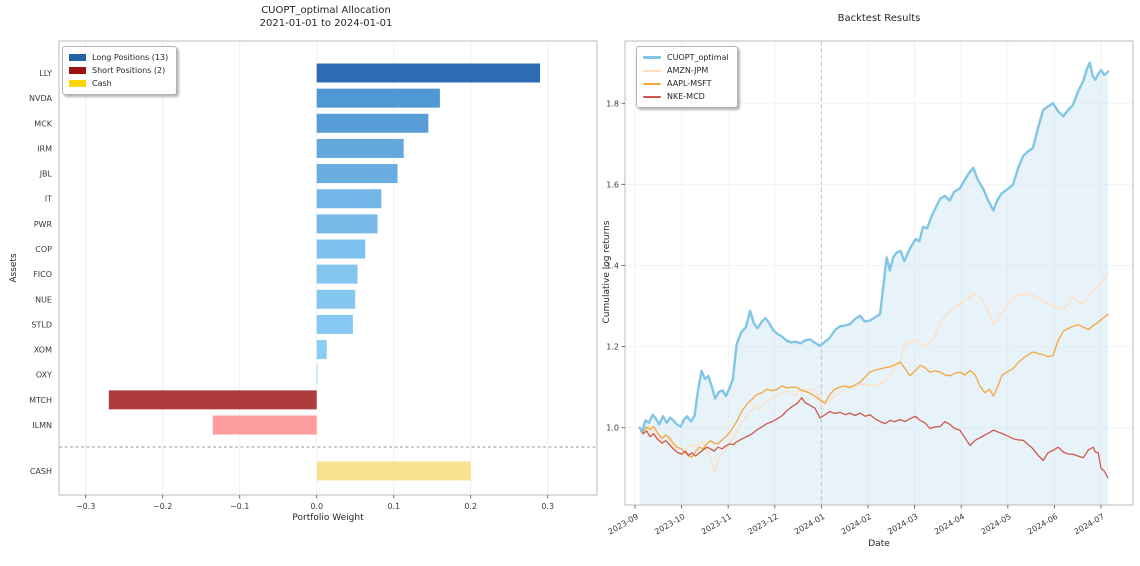 Image resolution: width=1140 pixels, height=566 pixels. I want to click on y-tick-label: LLY, so click(45, 73).